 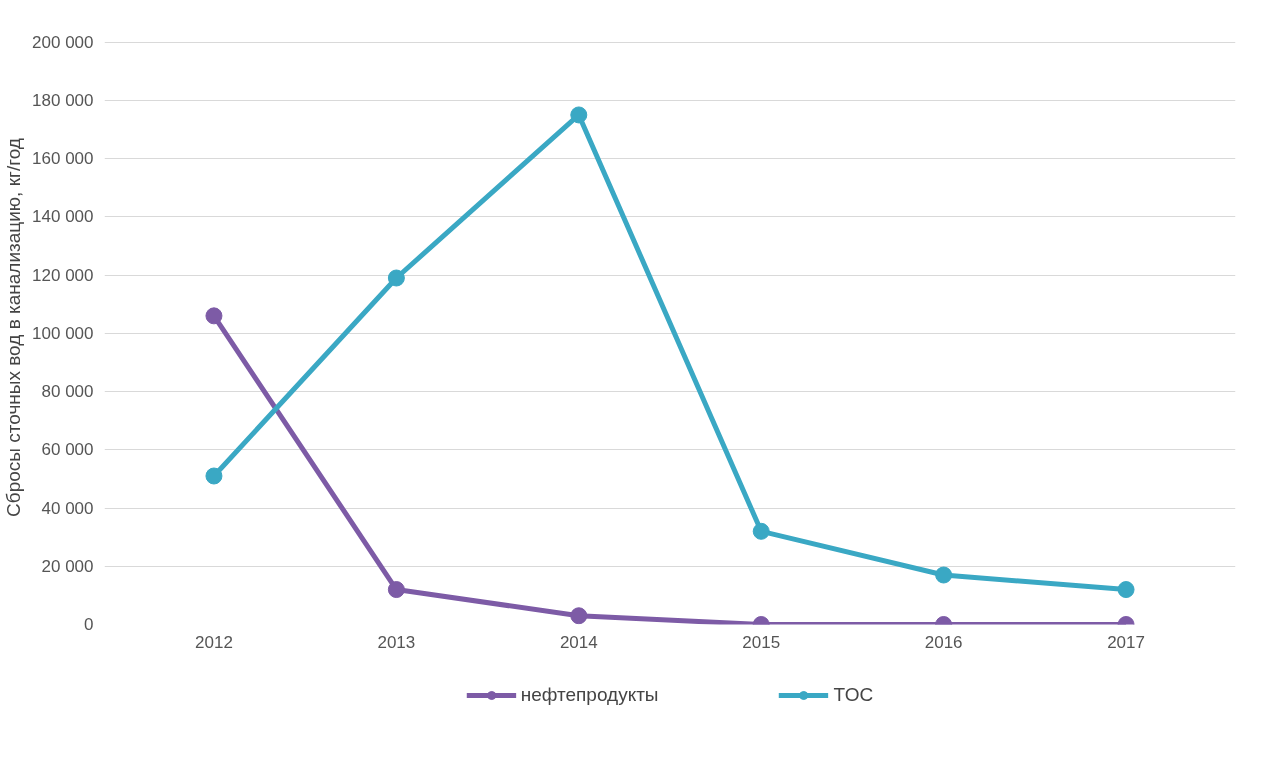 What do you see at coordinates (63, 159) in the screenshot?
I see `y-tick-label: 160 000` at bounding box center [63, 159].